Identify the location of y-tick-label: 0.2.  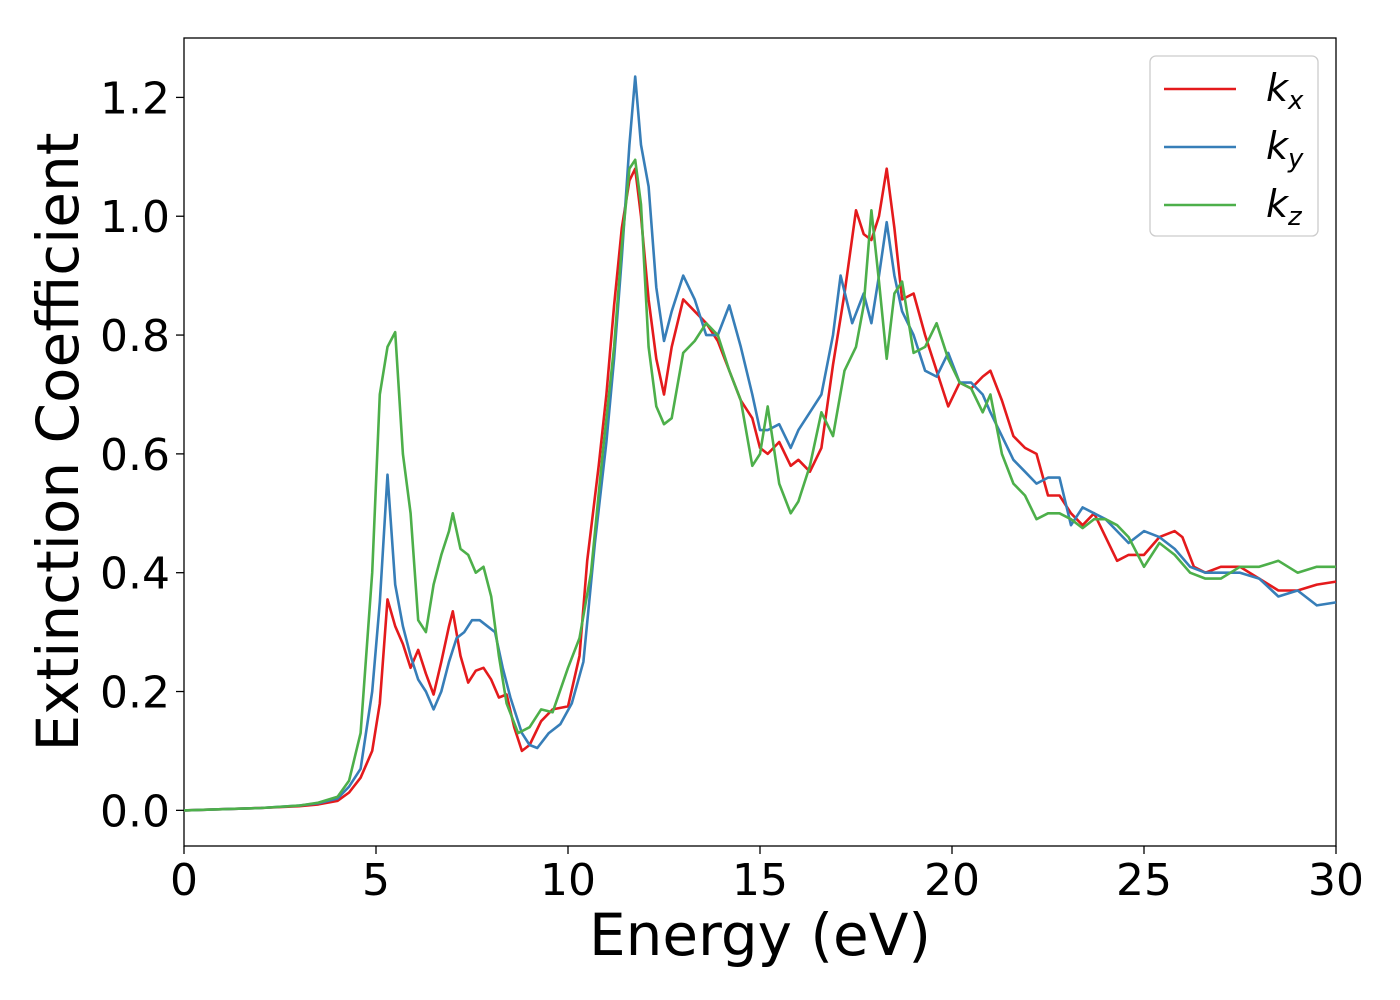
(135, 693).